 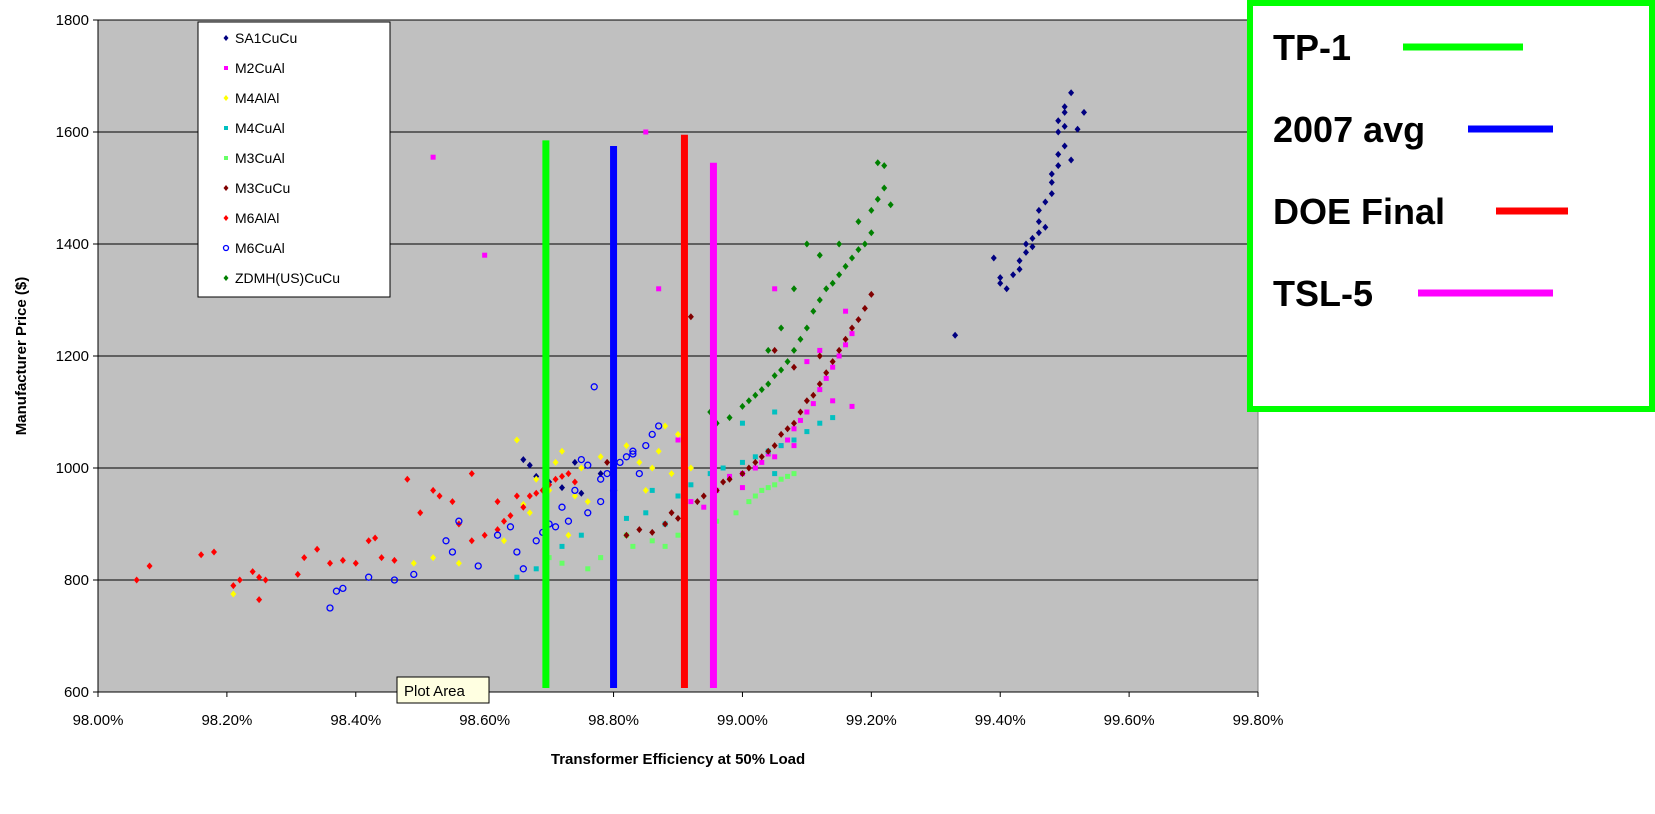 What do you see at coordinates (484, 720) in the screenshot?
I see `x-tick-label: 98.60%` at bounding box center [484, 720].